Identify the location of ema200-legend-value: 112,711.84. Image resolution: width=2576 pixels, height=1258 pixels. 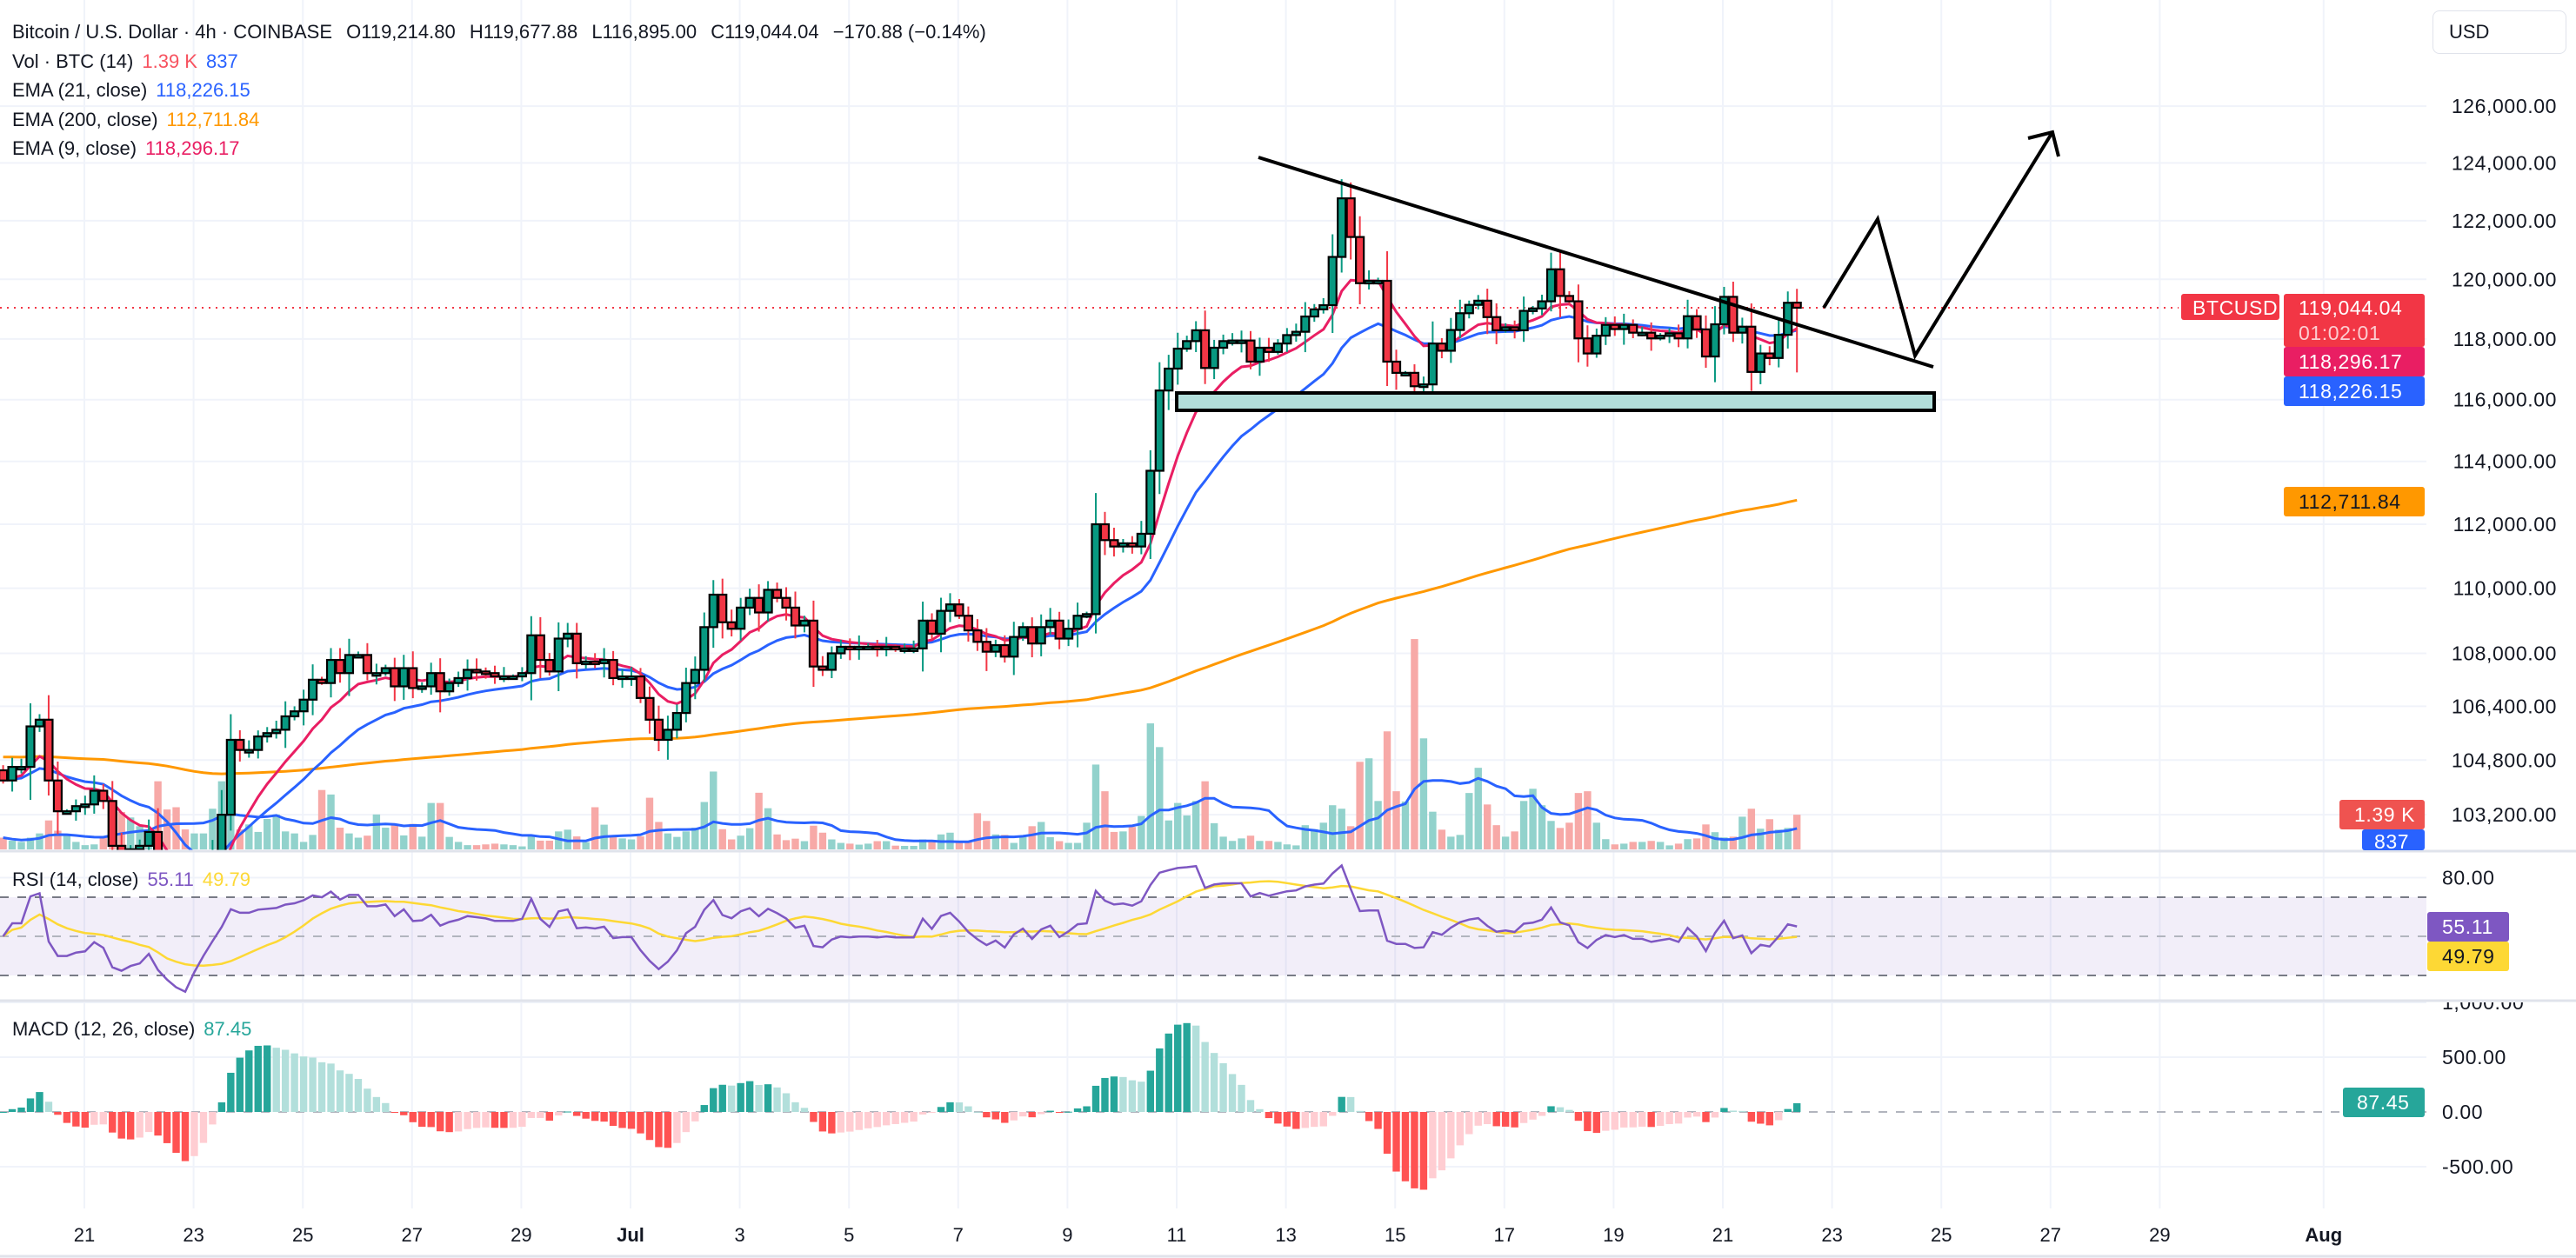
(213, 119).